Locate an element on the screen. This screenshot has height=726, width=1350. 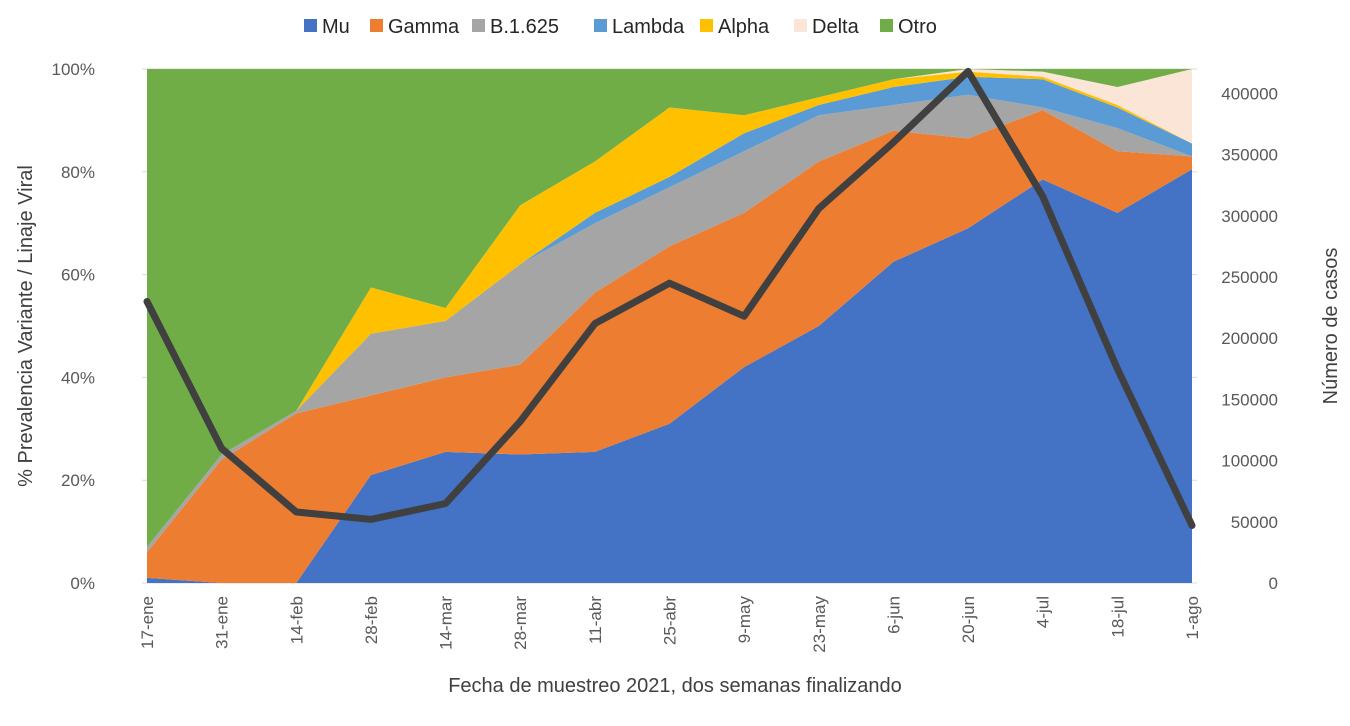
legend-label: Lambda is located at coordinates (648, 27).